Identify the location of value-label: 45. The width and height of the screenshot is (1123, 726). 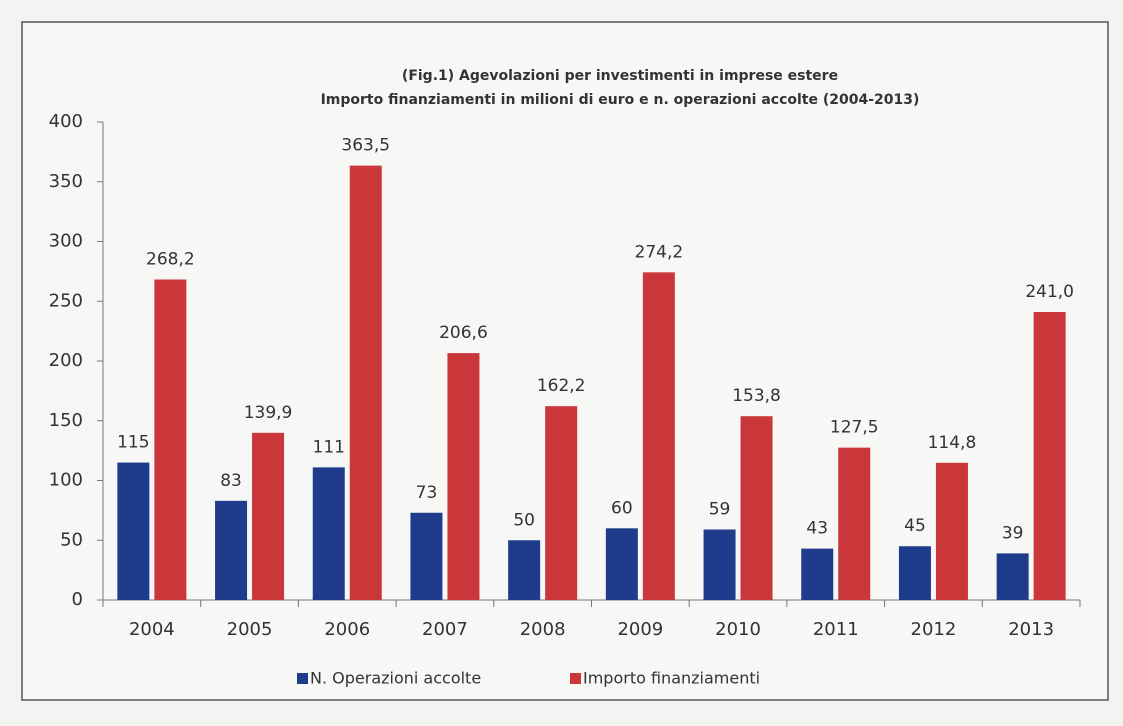
(915, 526).